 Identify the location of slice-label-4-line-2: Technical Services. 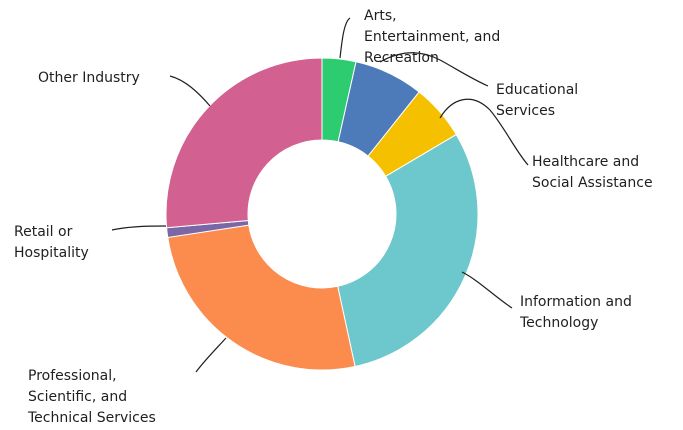
(91, 418).